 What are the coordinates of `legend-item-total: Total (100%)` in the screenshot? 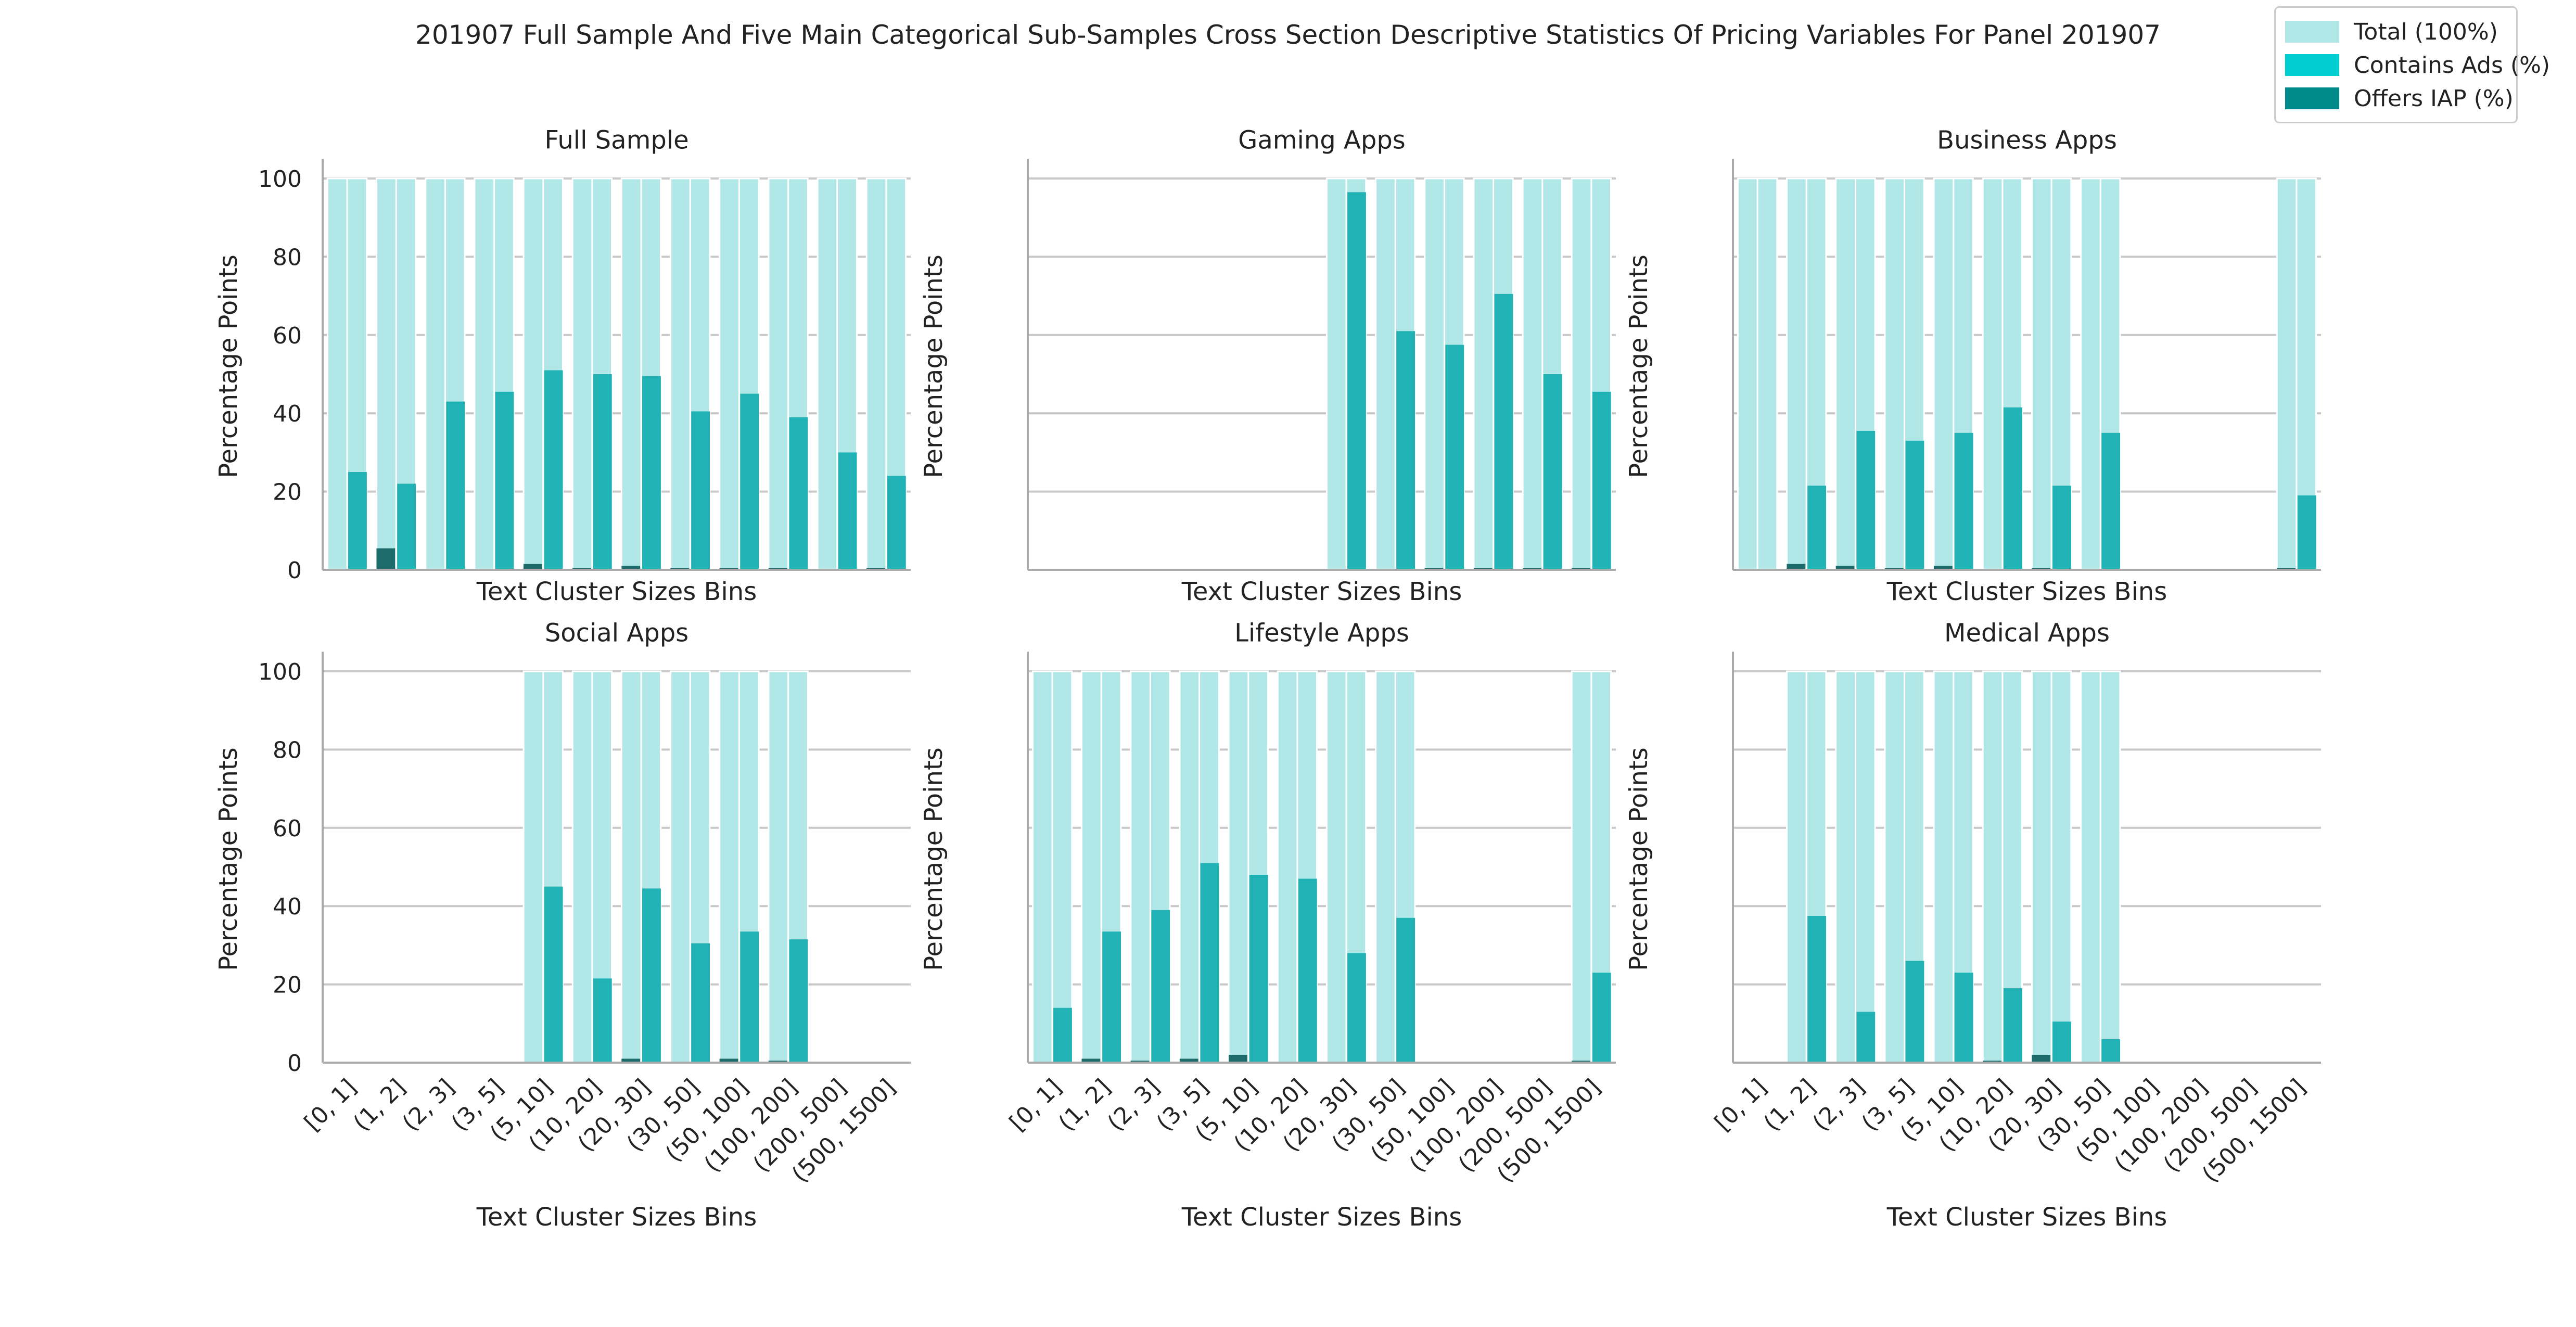 It's located at (2396, 32).